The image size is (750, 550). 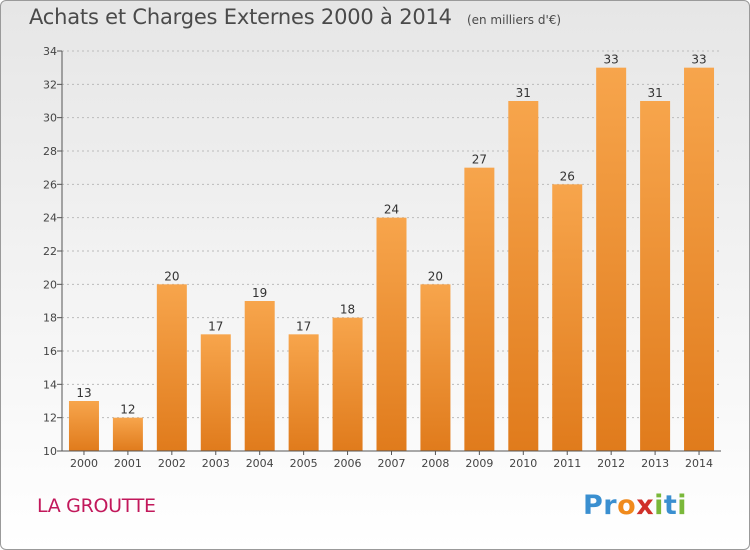 What do you see at coordinates (391, 210) in the screenshot?
I see `value-label: 24` at bounding box center [391, 210].